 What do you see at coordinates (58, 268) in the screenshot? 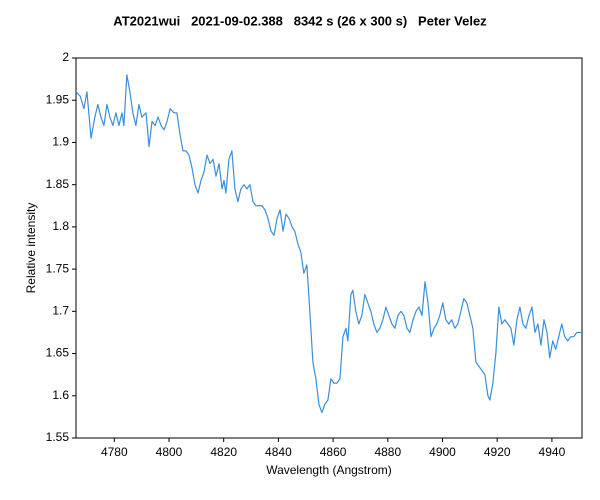
I see `y-tick-label: 1.75` at bounding box center [58, 268].